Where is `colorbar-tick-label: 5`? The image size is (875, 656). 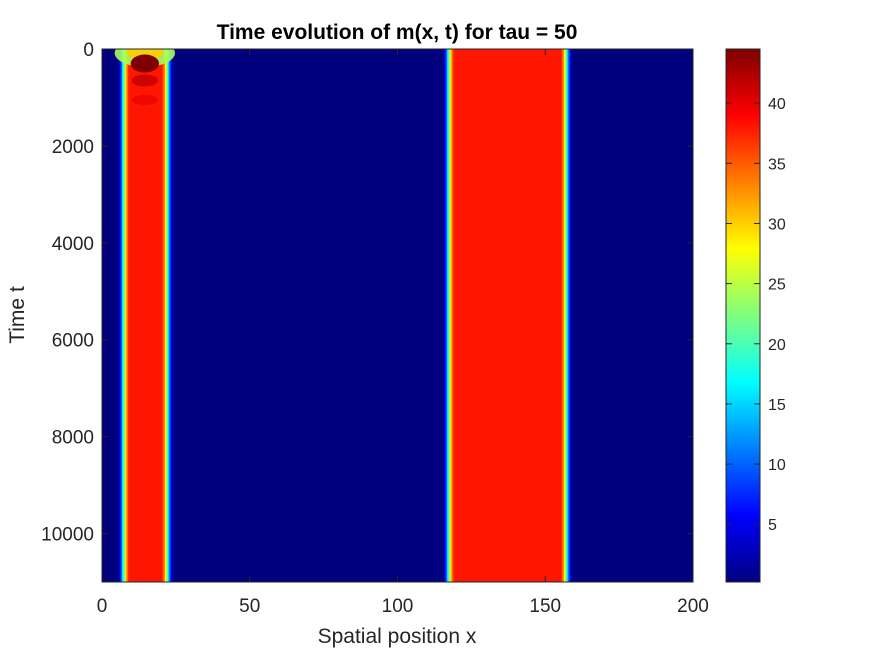 colorbar-tick-label: 5 is located at coordinates (772, 525).